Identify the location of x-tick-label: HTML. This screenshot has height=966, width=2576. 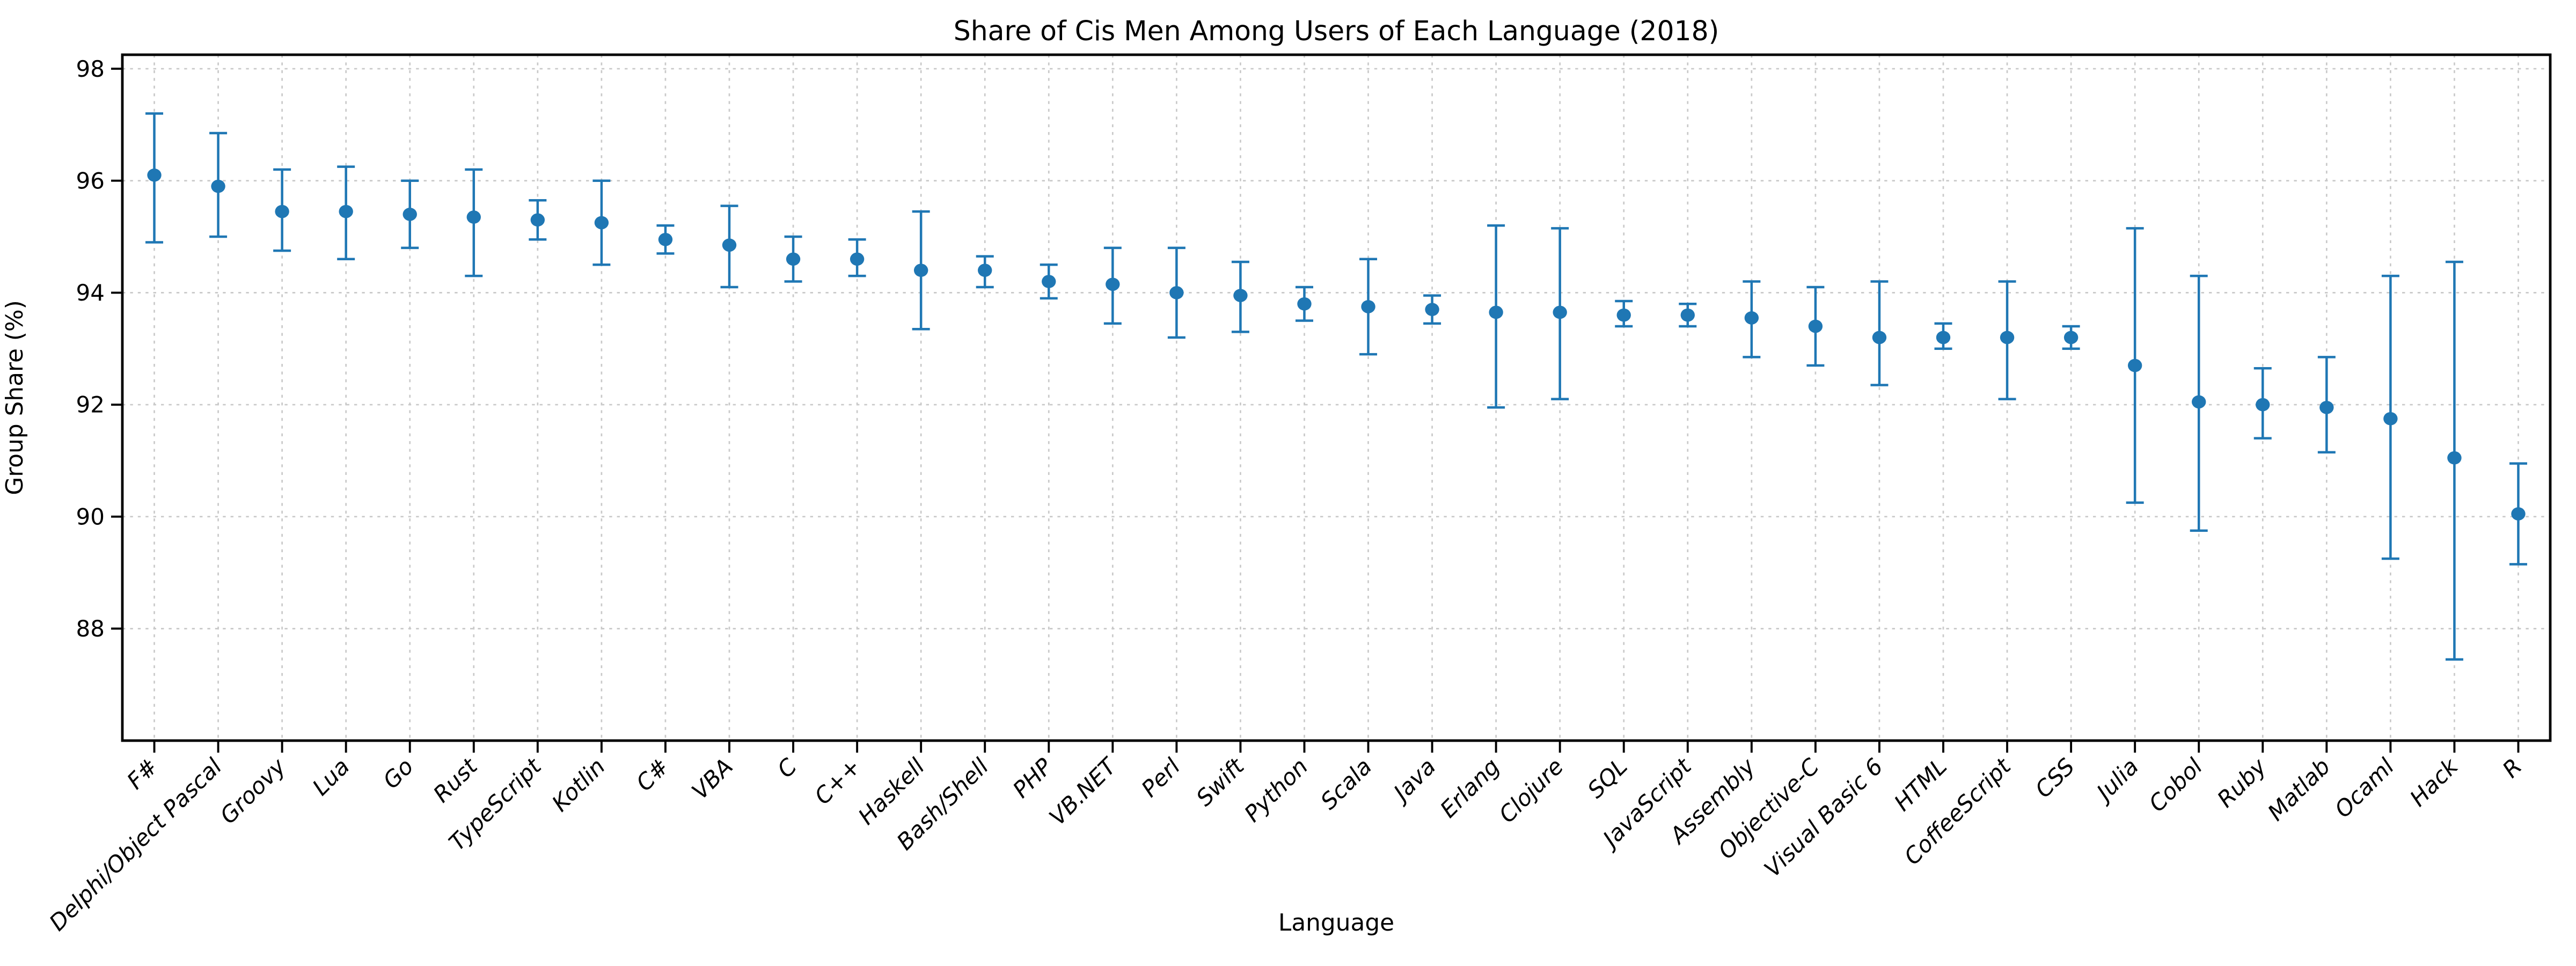
(1920, 784).